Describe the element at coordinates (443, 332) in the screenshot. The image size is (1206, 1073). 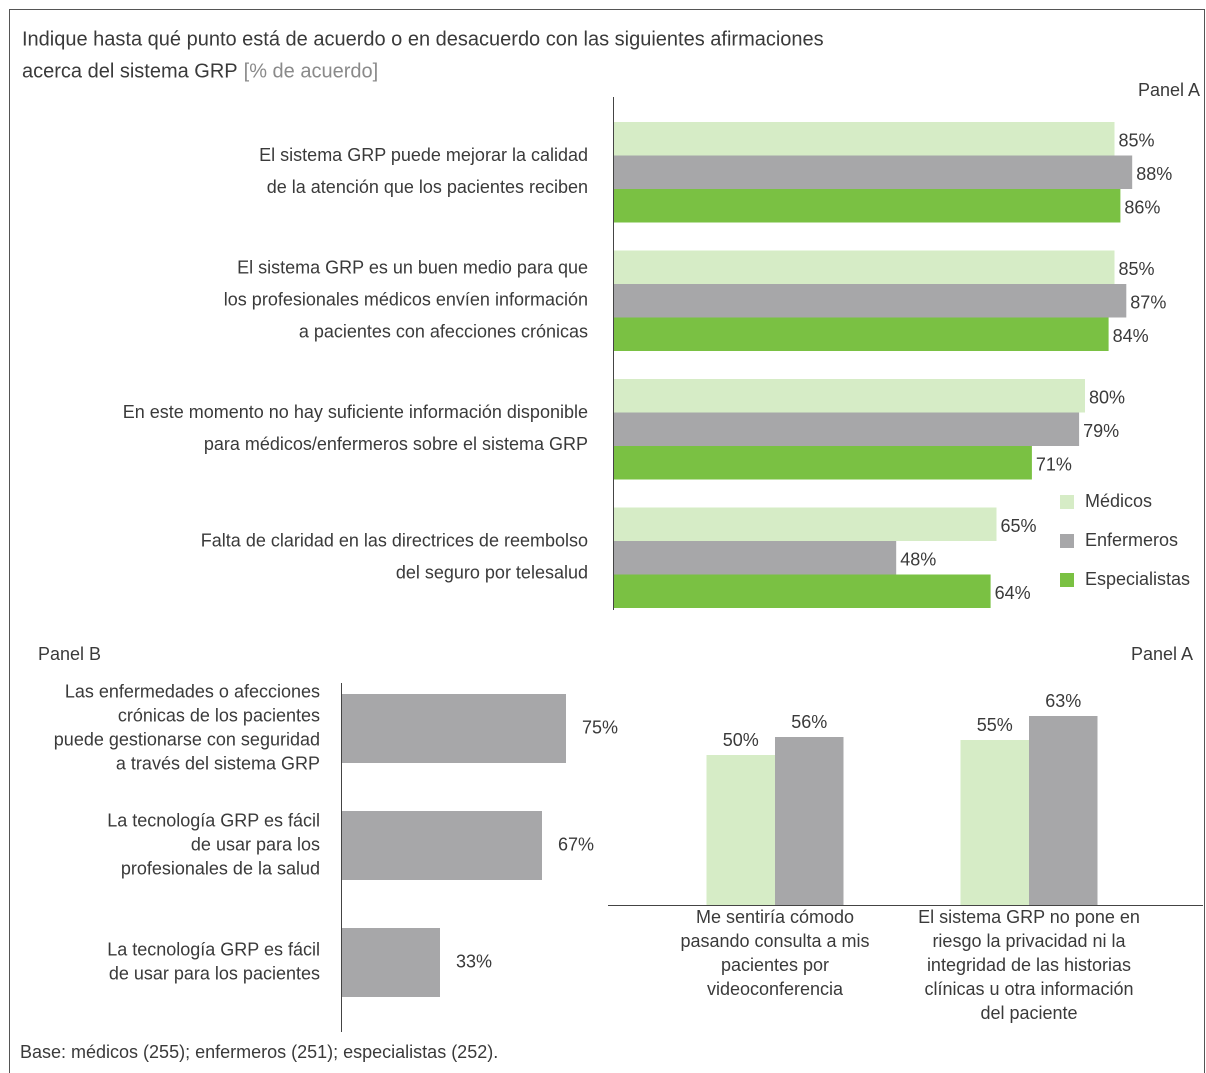
I see `category-label: a pacientes con afecciones crónicas` at that location.